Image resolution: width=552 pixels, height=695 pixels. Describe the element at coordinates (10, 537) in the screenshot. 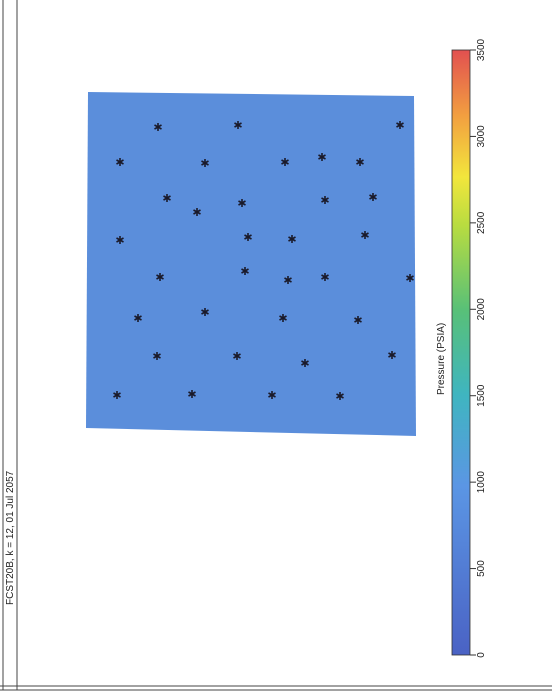

I see `title: FCST20B, k = 12, 01 Jul 2057` at that location.